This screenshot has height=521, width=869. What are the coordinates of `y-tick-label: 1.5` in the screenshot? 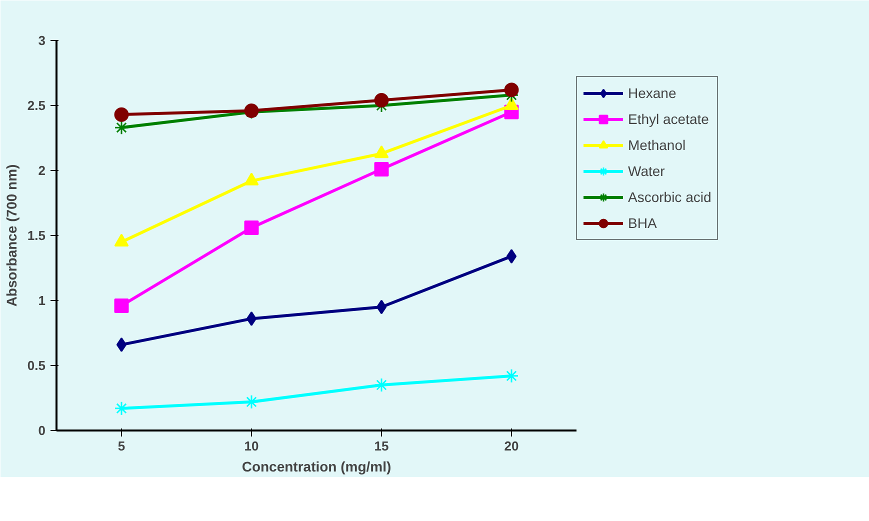 It's located at (36, 235).